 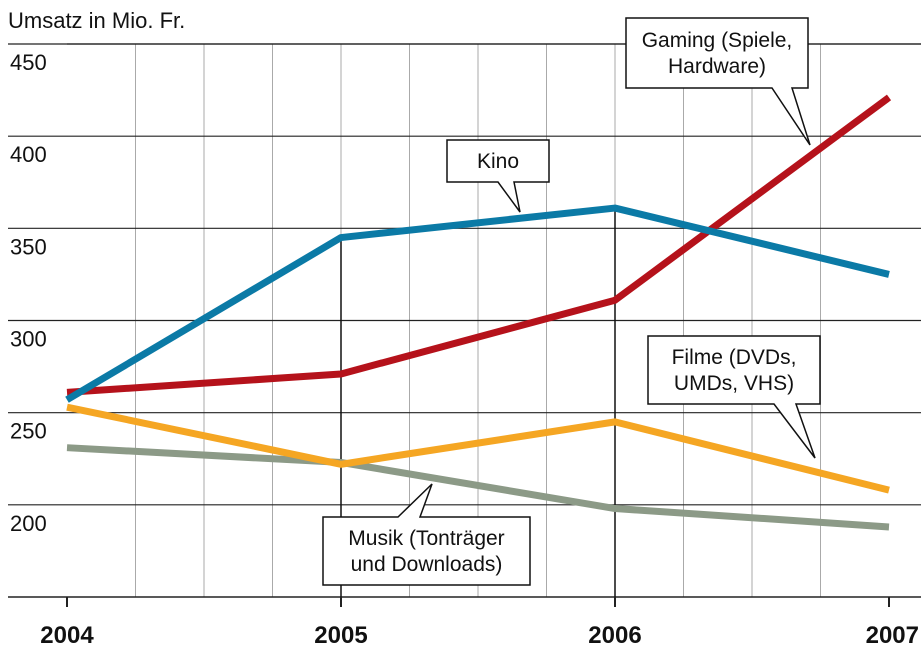 I want to click on y-tick-label: 250, so click(x=28, y=431).